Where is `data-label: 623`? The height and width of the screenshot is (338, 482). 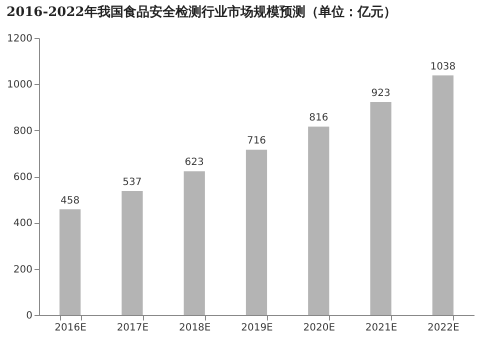
data-label: 623 is located at coordinates (194, 162).